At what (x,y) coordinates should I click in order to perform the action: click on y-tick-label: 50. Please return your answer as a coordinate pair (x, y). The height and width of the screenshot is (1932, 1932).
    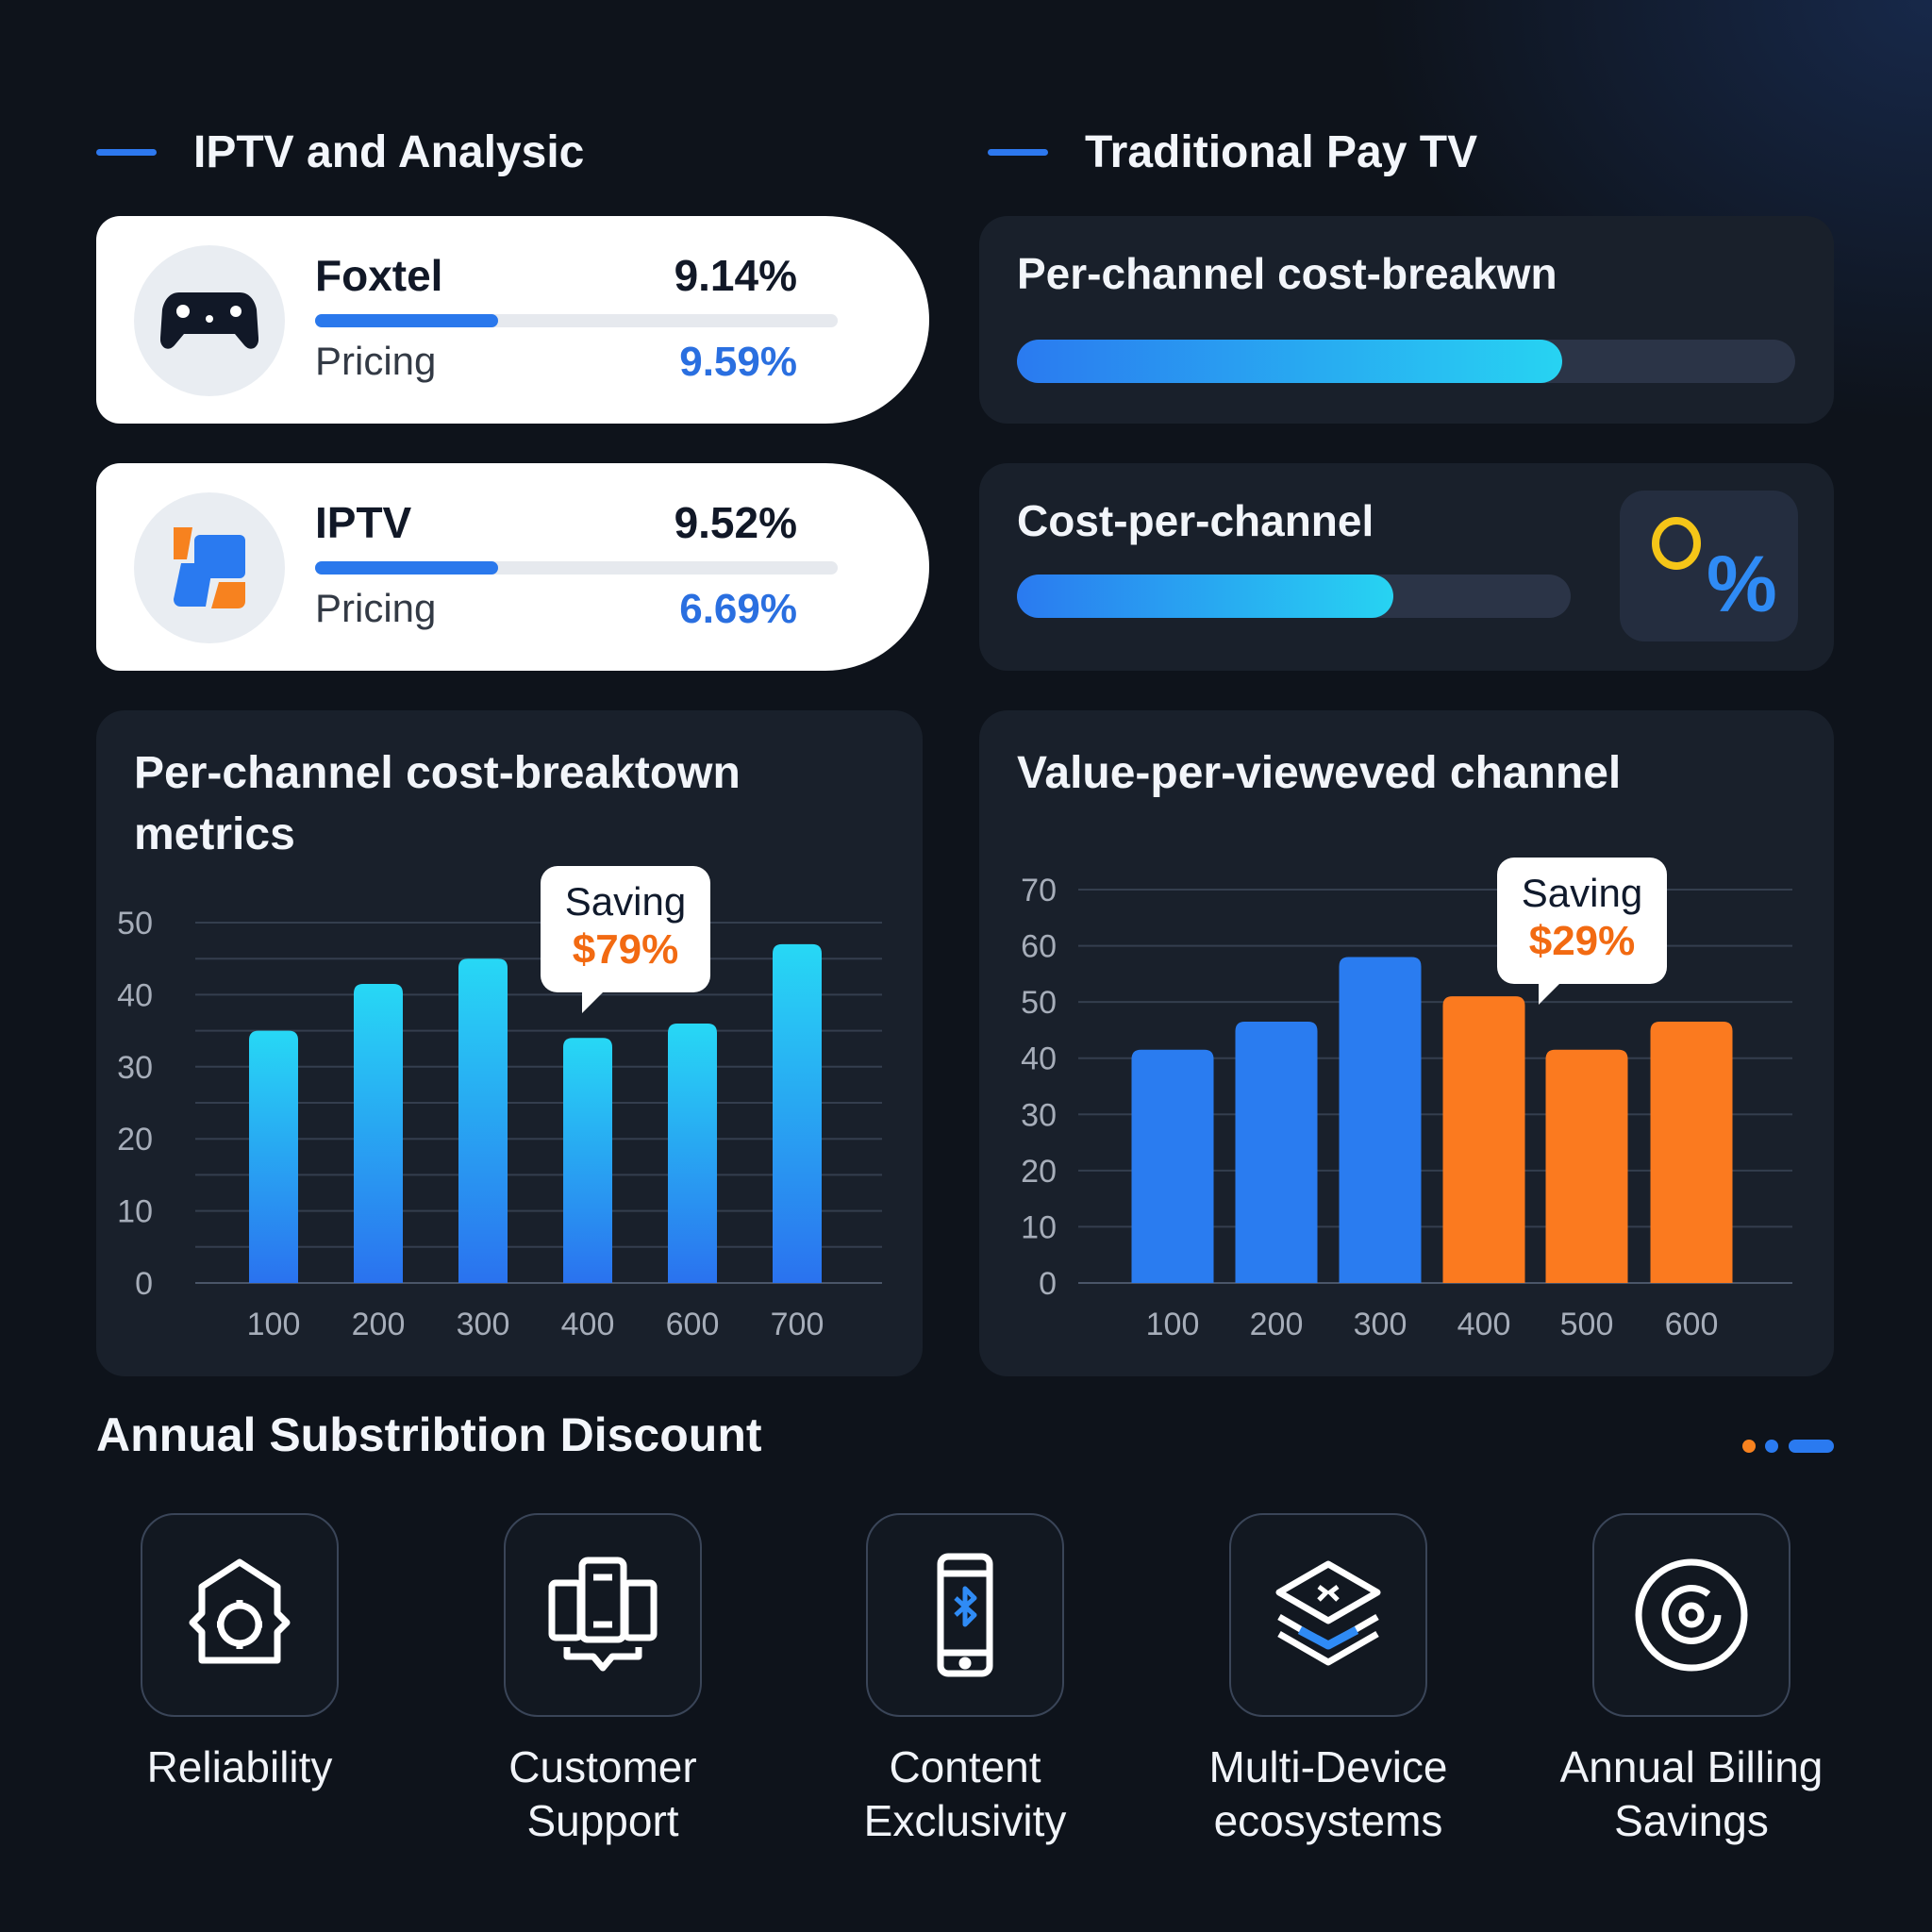
    Looking at the image, I should click on (135, 924).